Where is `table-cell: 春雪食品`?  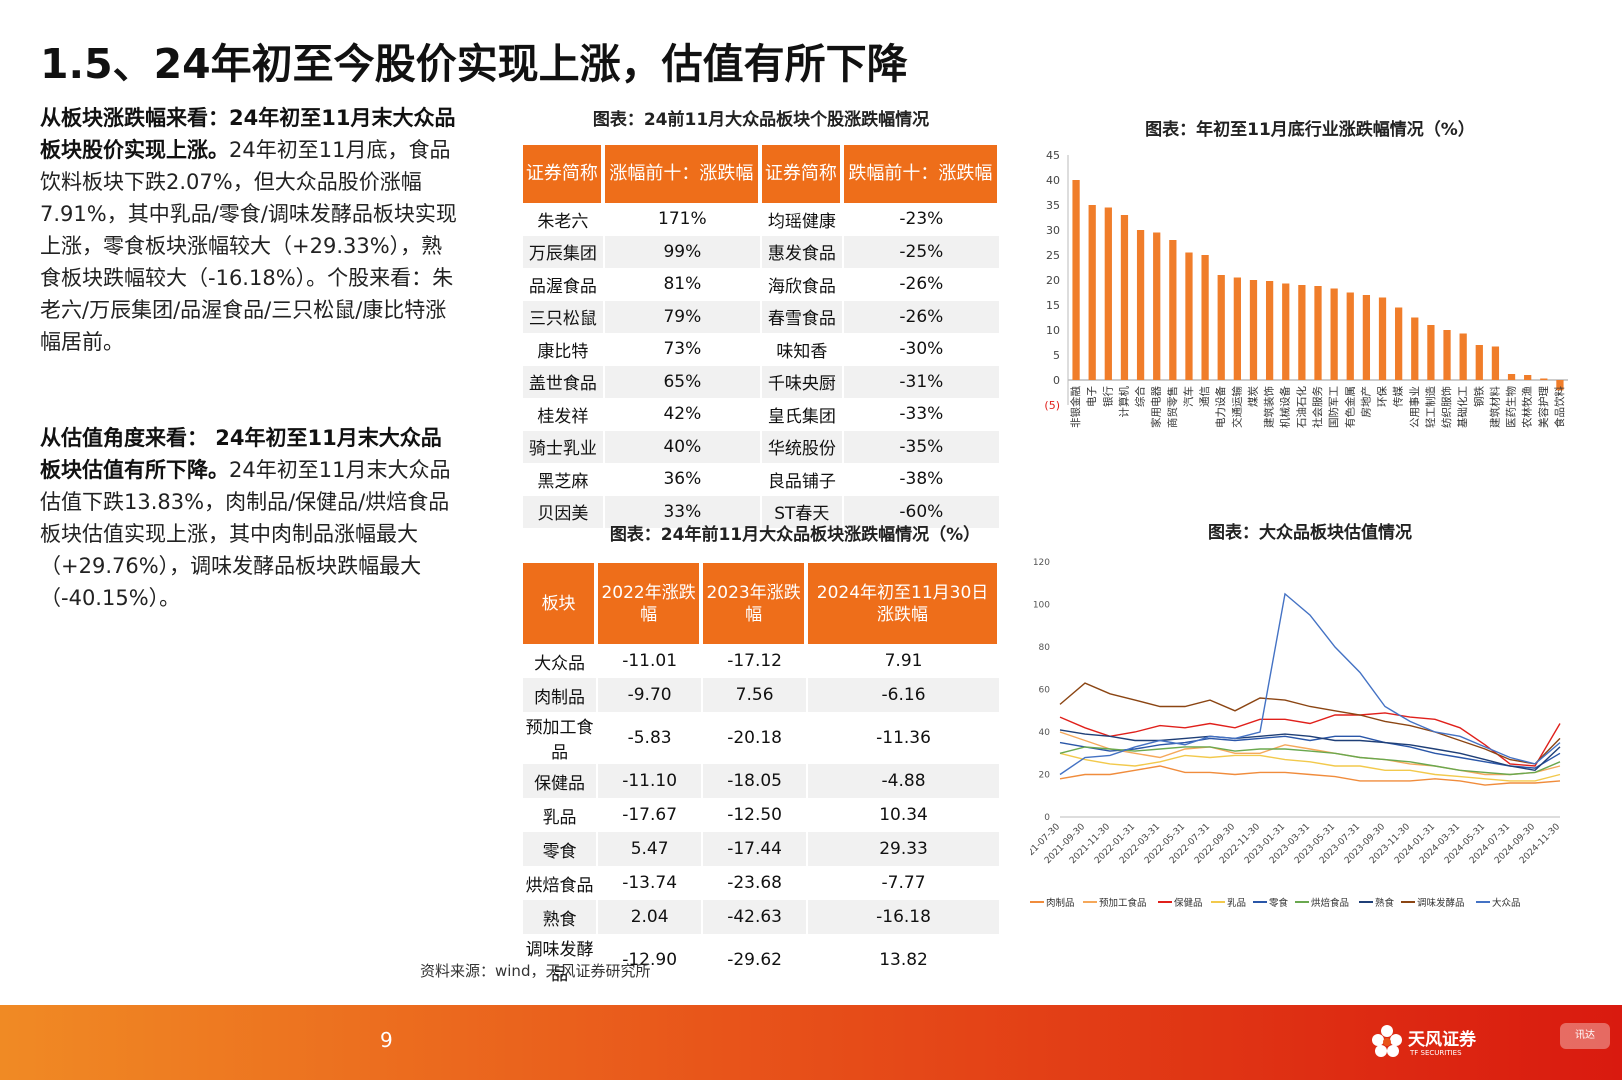
table-cell: 春雪食品 is located at coordinates (801, 316).